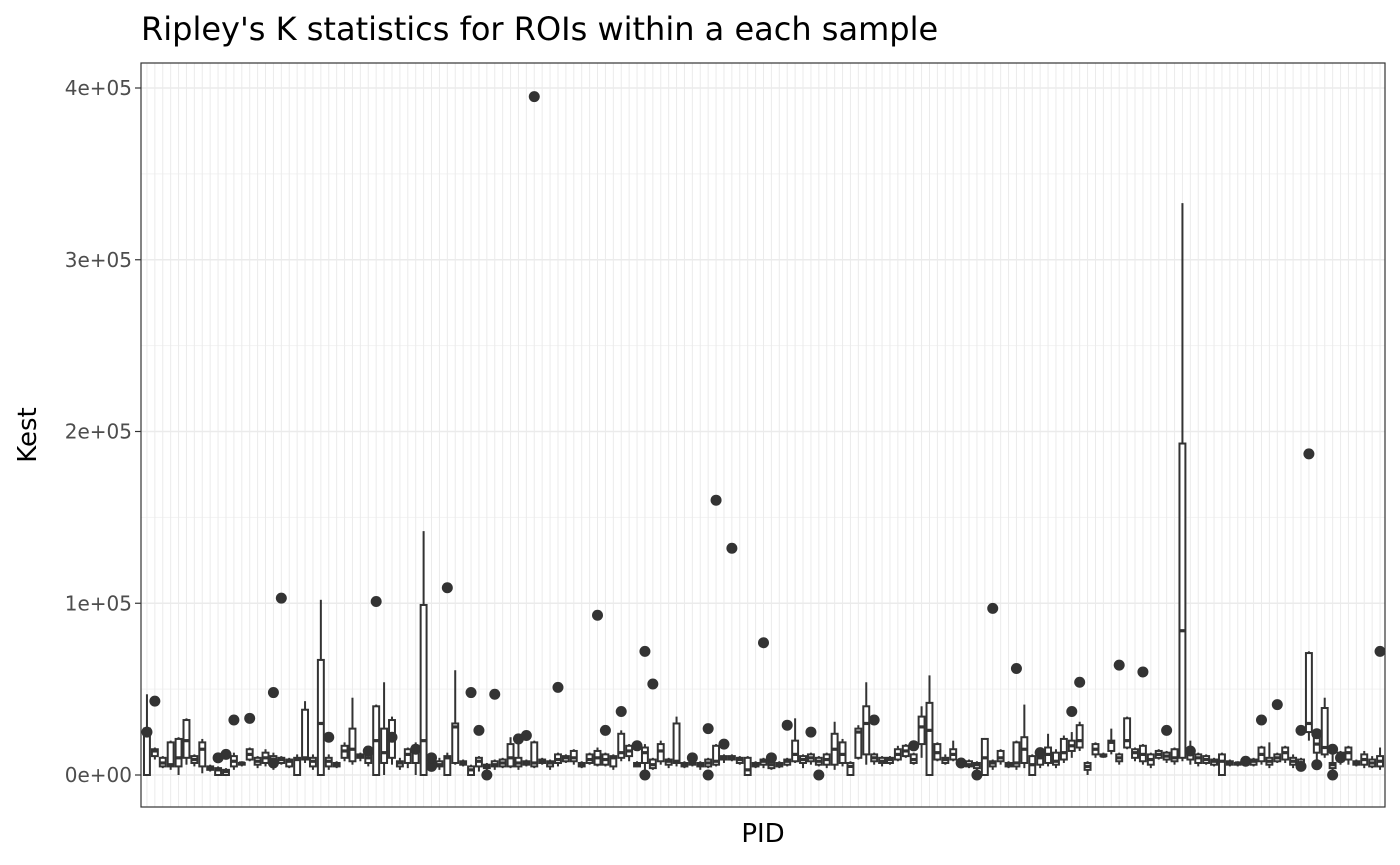 The height and width of the screenshot is (865, 1400). I want to click on x-axis-title: PID, so click(762, 834).